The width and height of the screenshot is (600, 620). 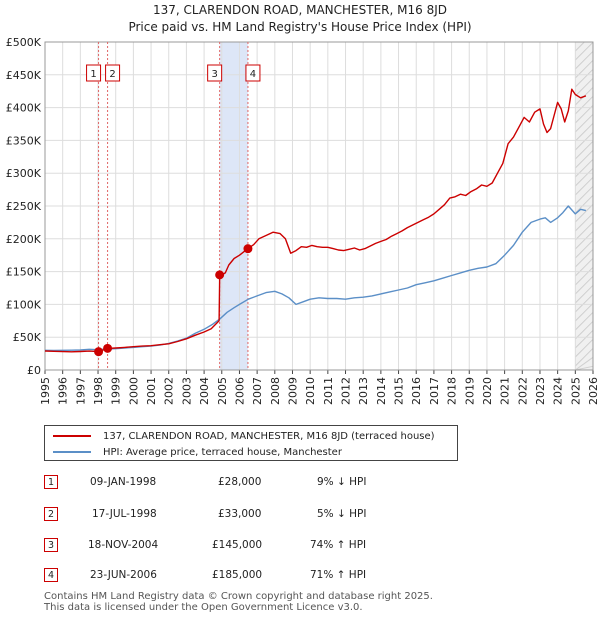 I want to click on x-tick-label: 2001, so click(x=151, y=391).